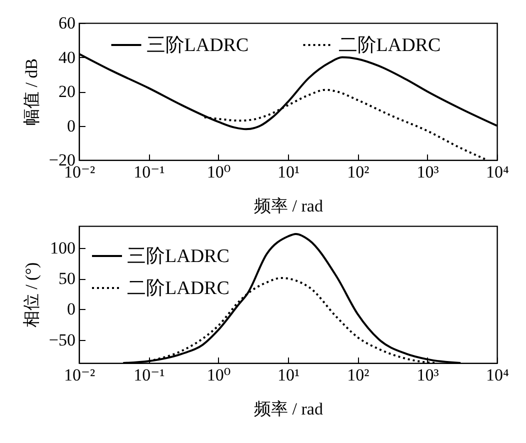 This screenshot has height=443, width=526. What do you see at coordinates (63, 248) in the screenshot?
I see `y-tick-label: 100` at bounding box center [63, 248].